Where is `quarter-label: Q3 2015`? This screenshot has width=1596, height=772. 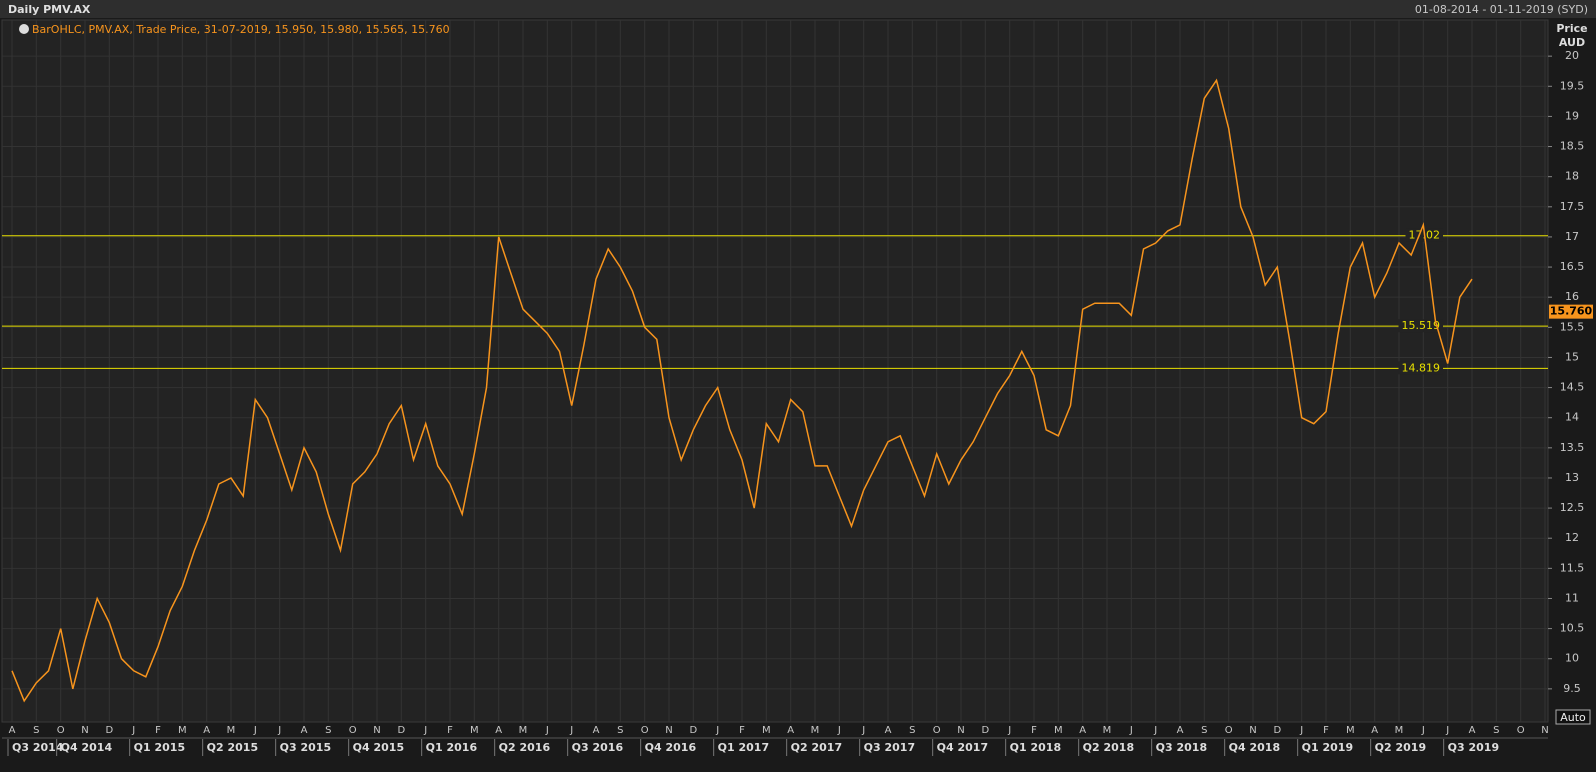
quarter-label: Q3 2015 is located at coordinates (305, 747).